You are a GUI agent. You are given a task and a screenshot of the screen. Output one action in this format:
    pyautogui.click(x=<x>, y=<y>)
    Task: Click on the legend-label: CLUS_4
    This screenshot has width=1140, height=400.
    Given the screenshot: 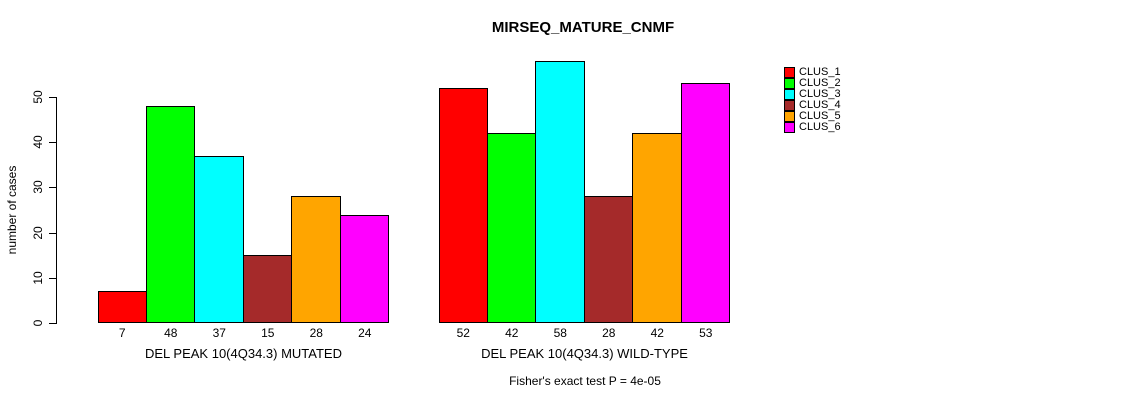 What is the action you would take?
    pyautogui.click(x=820, y=105)
    